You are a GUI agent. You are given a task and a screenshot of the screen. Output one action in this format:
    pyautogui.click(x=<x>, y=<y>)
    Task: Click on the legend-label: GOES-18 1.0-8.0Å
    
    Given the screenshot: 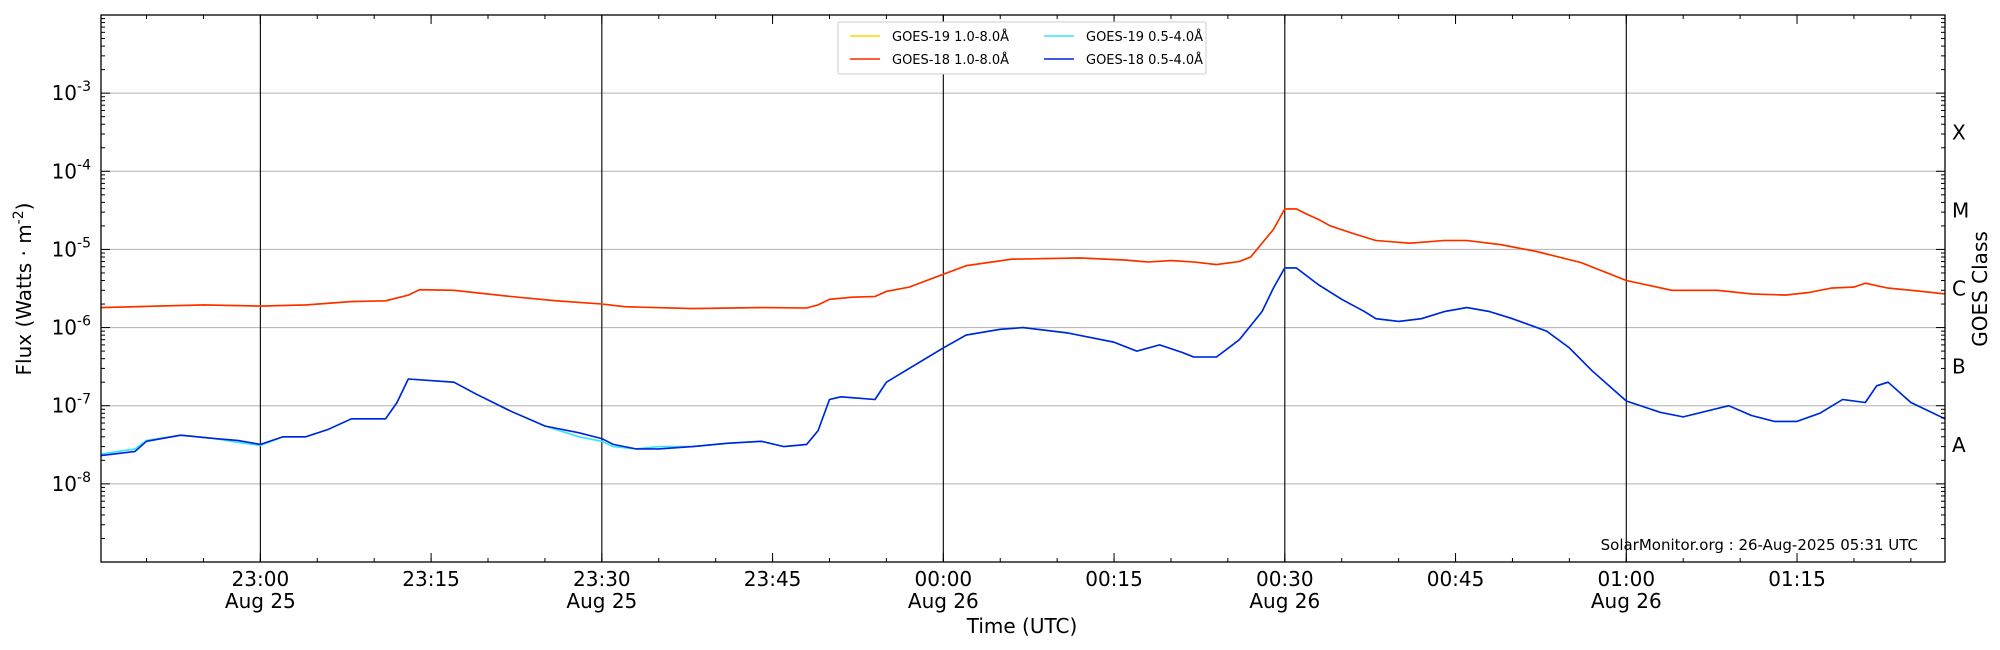 What is the action you would take?
    pyautogui.click(x=950, y=60)
    